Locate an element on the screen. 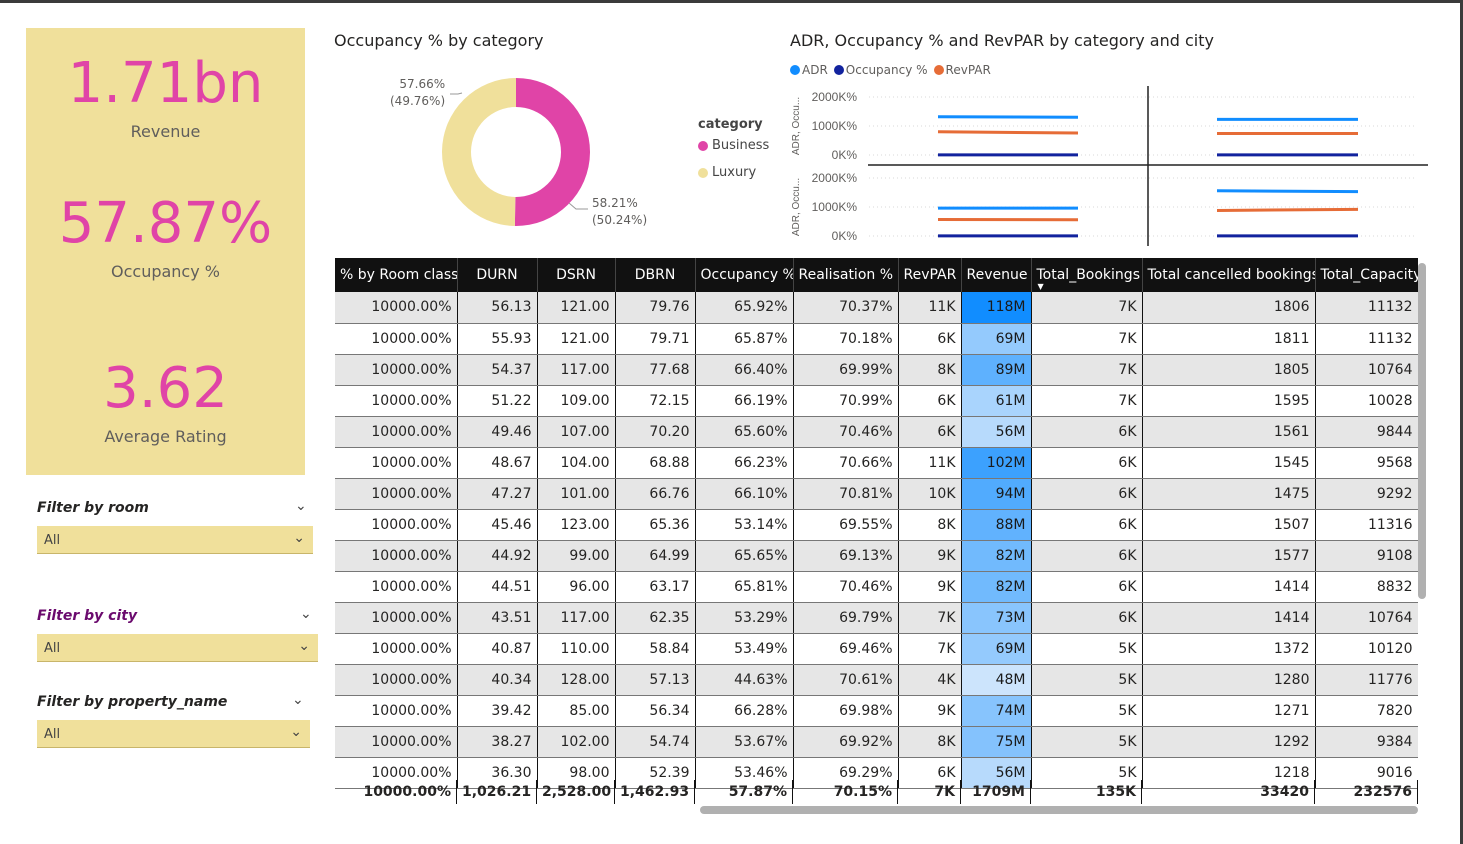  slicer-property-value: All is located at coordinates (52, 734).